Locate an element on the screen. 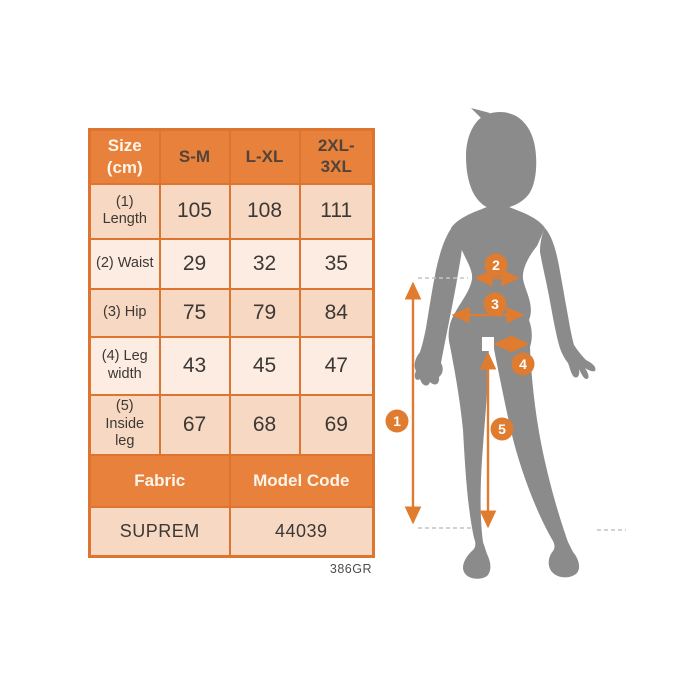 The height and width of the screenshot is (700, 700). guide-dashed-lines is located at coordinates (522, 404).